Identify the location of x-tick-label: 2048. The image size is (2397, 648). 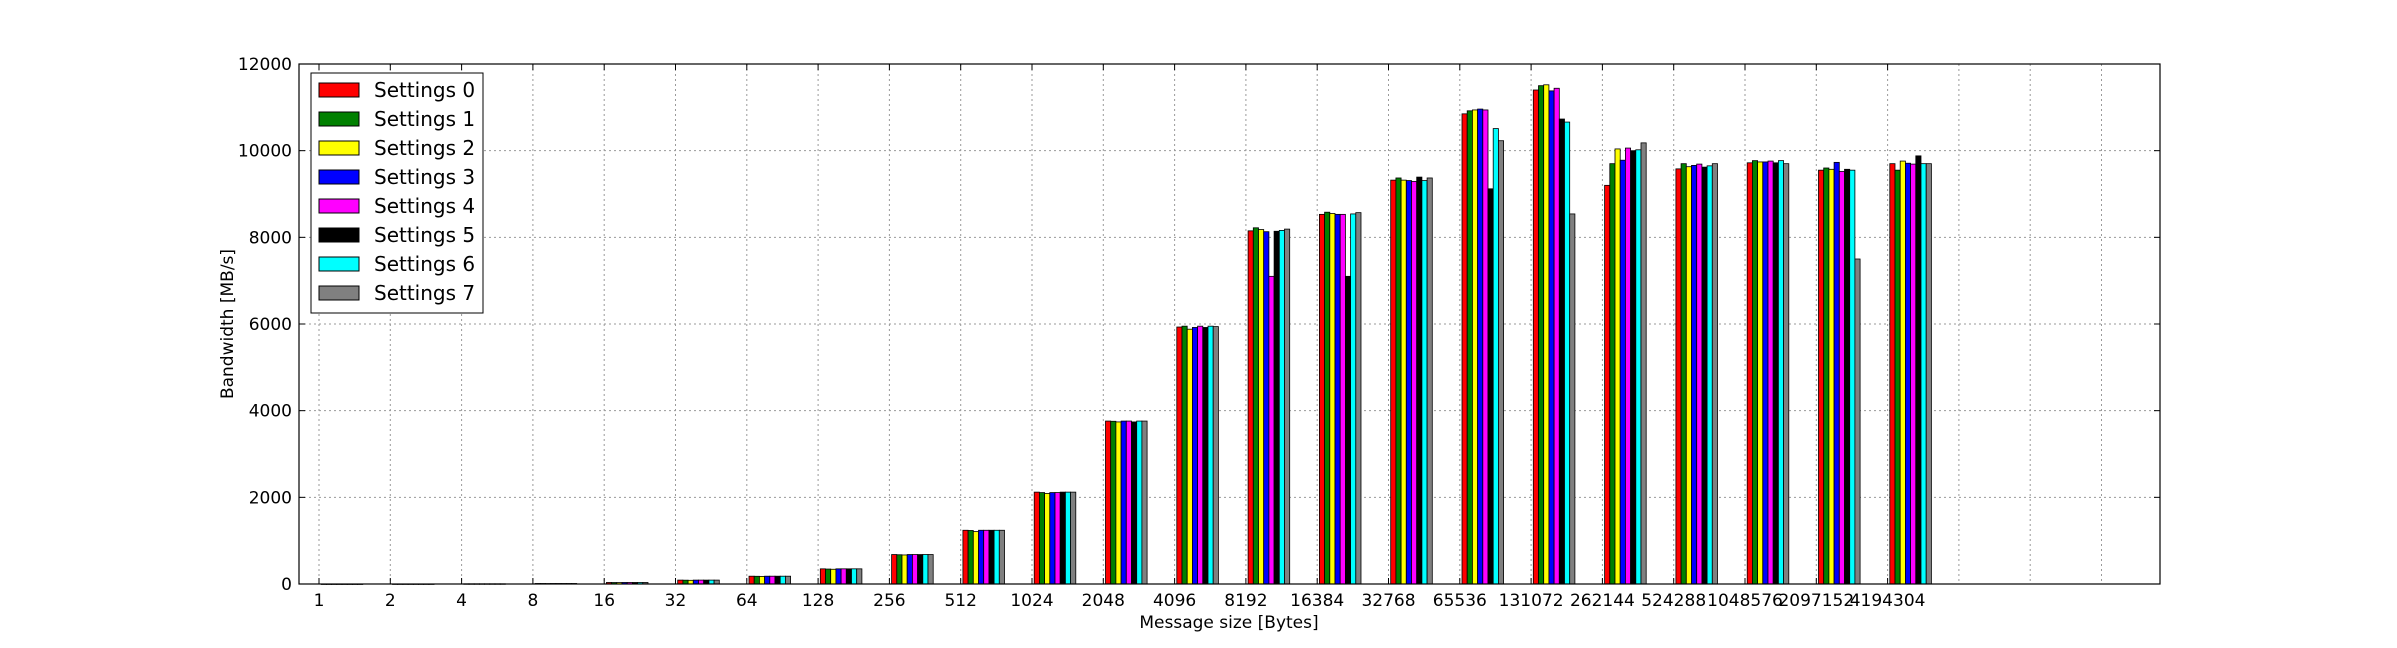
(1103, 601).